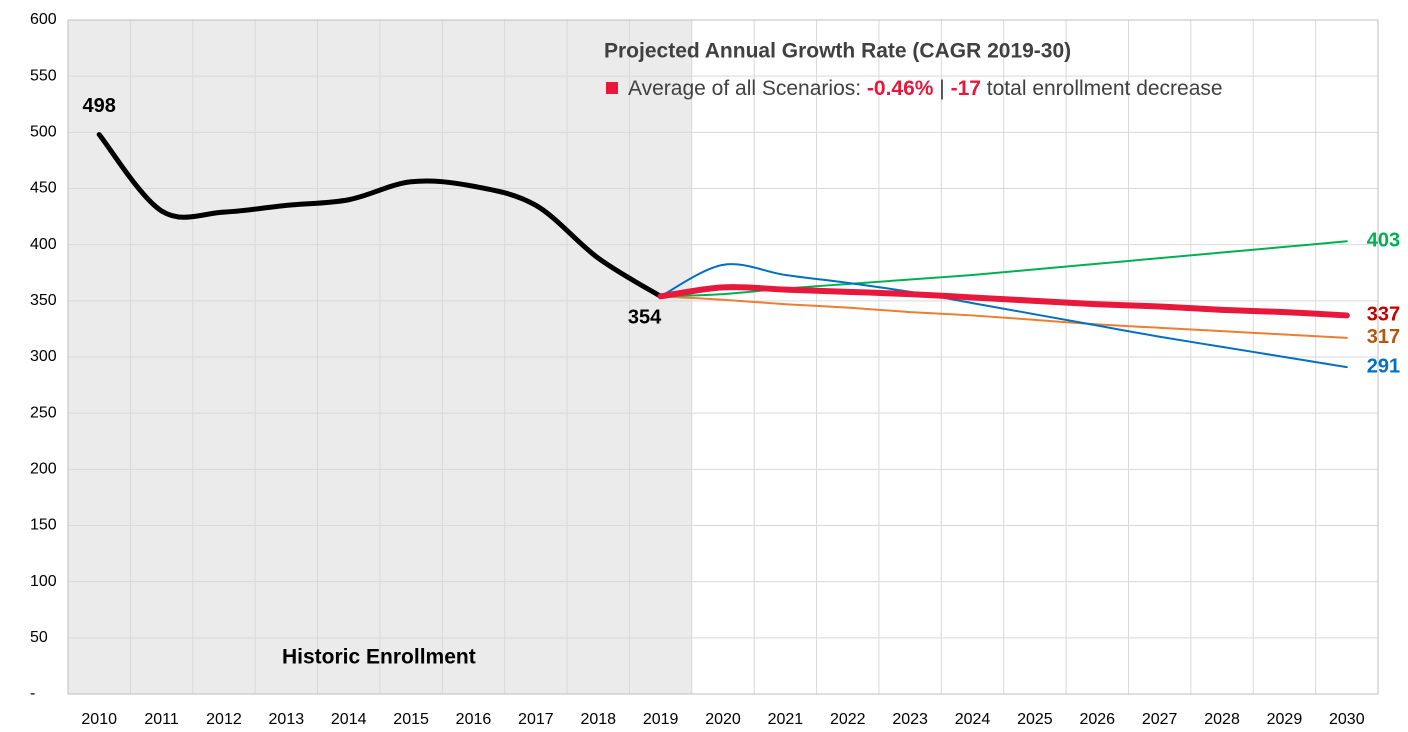 This screenshot has width=1408, height=732. Describe the element at coordinates (43, 75) in the screenshot. I see `y-tick-label: 550` at that location.